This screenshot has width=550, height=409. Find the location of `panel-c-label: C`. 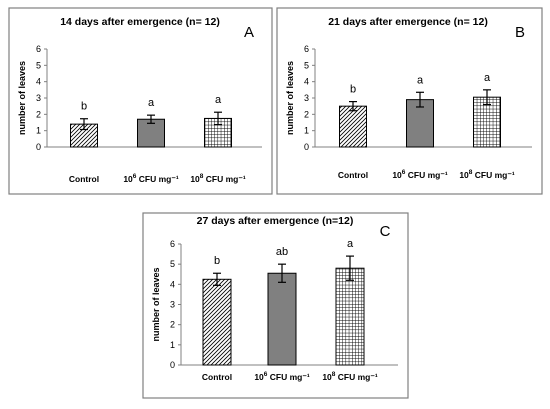

panel-c-label: C is located at coordinates (385, 231).